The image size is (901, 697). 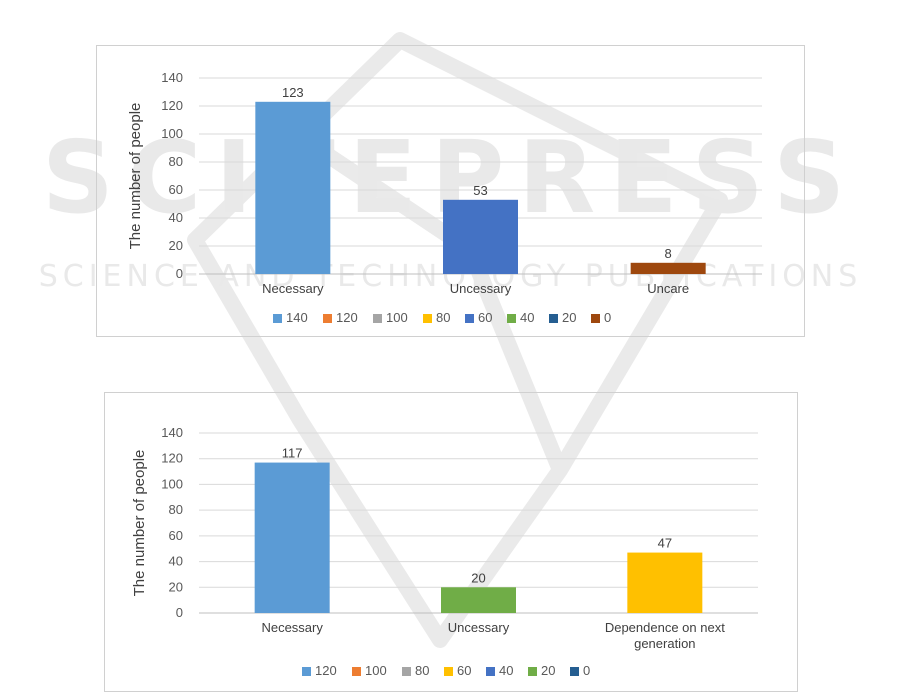 I want to click on chart-1-y-tick-label: 20, so click(x=176, y=245).